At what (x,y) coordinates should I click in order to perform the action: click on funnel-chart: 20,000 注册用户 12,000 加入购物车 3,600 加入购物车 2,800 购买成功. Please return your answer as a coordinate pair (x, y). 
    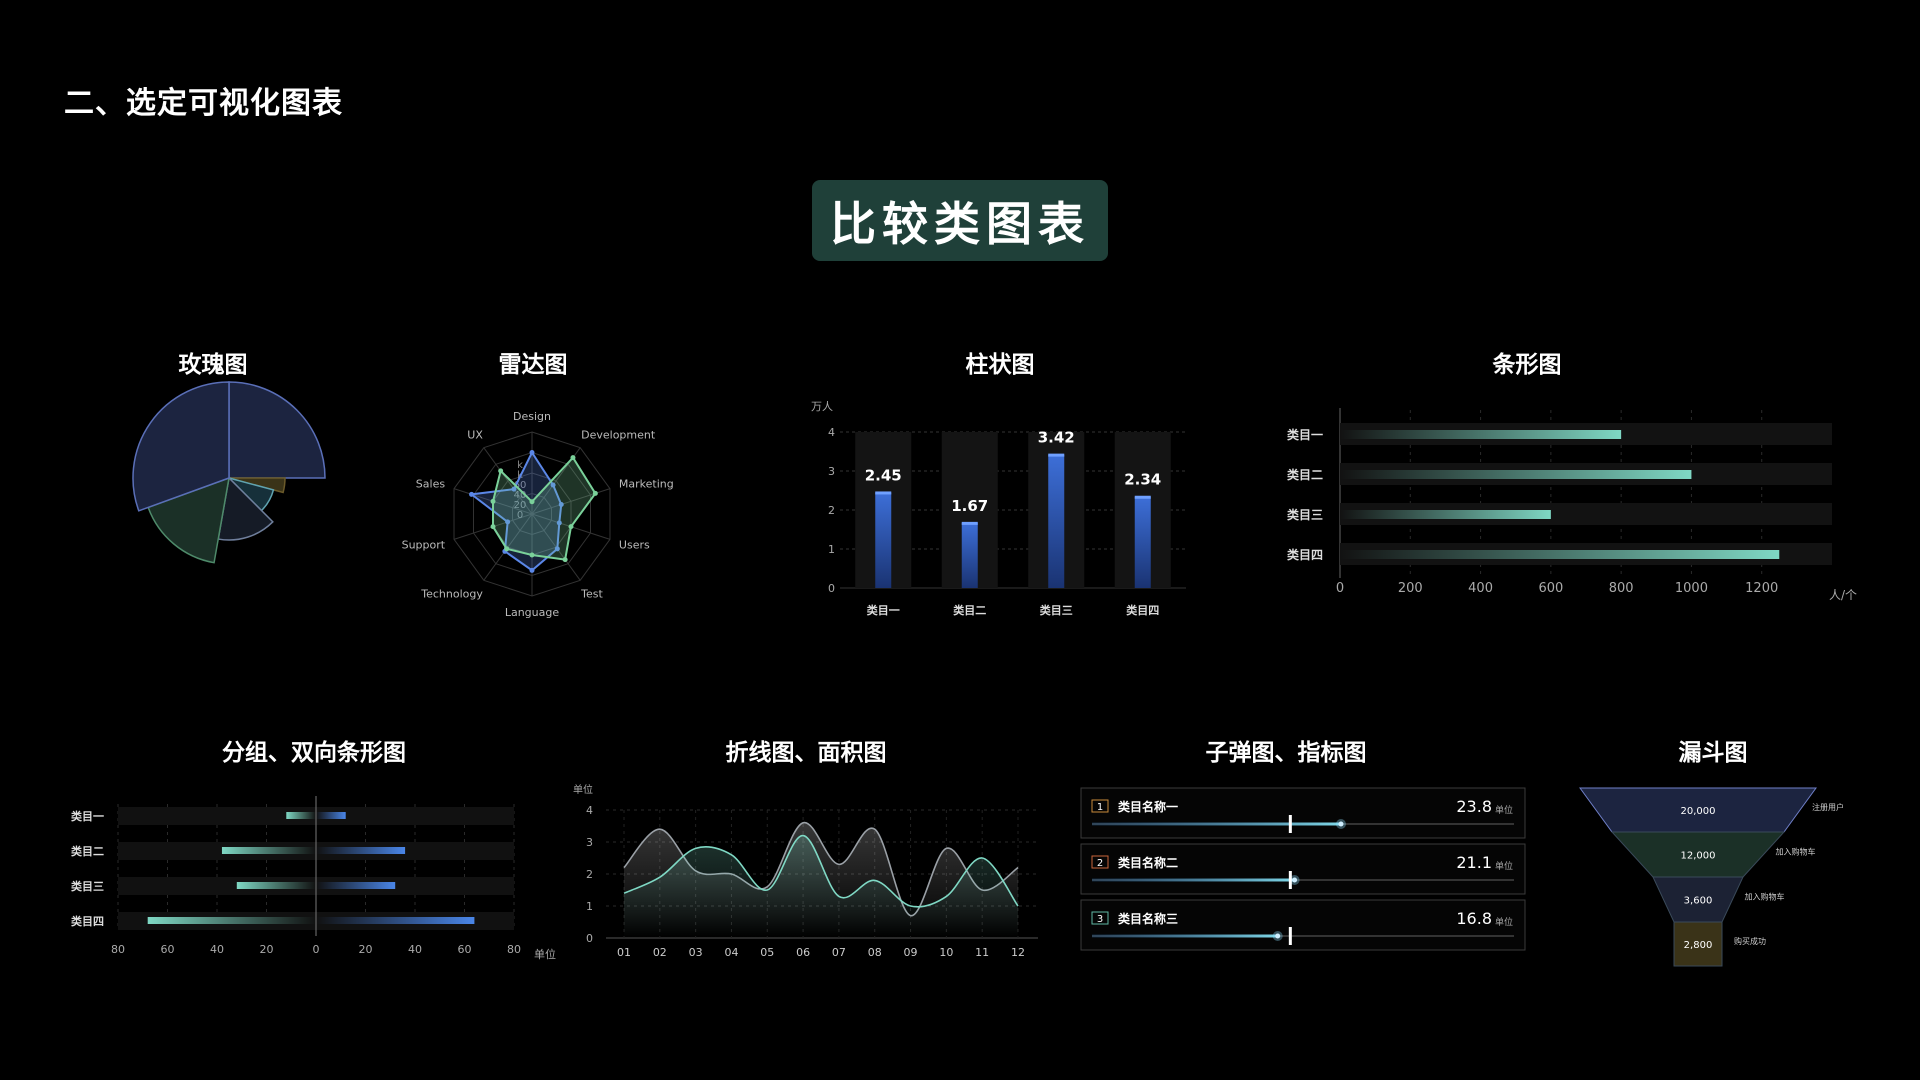
    Looking at the image, I should click on (1711, 877).